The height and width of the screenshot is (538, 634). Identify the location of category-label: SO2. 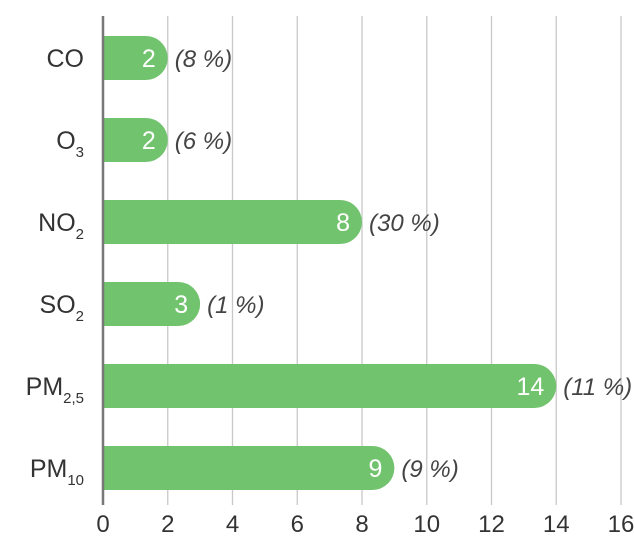
(62, 308).